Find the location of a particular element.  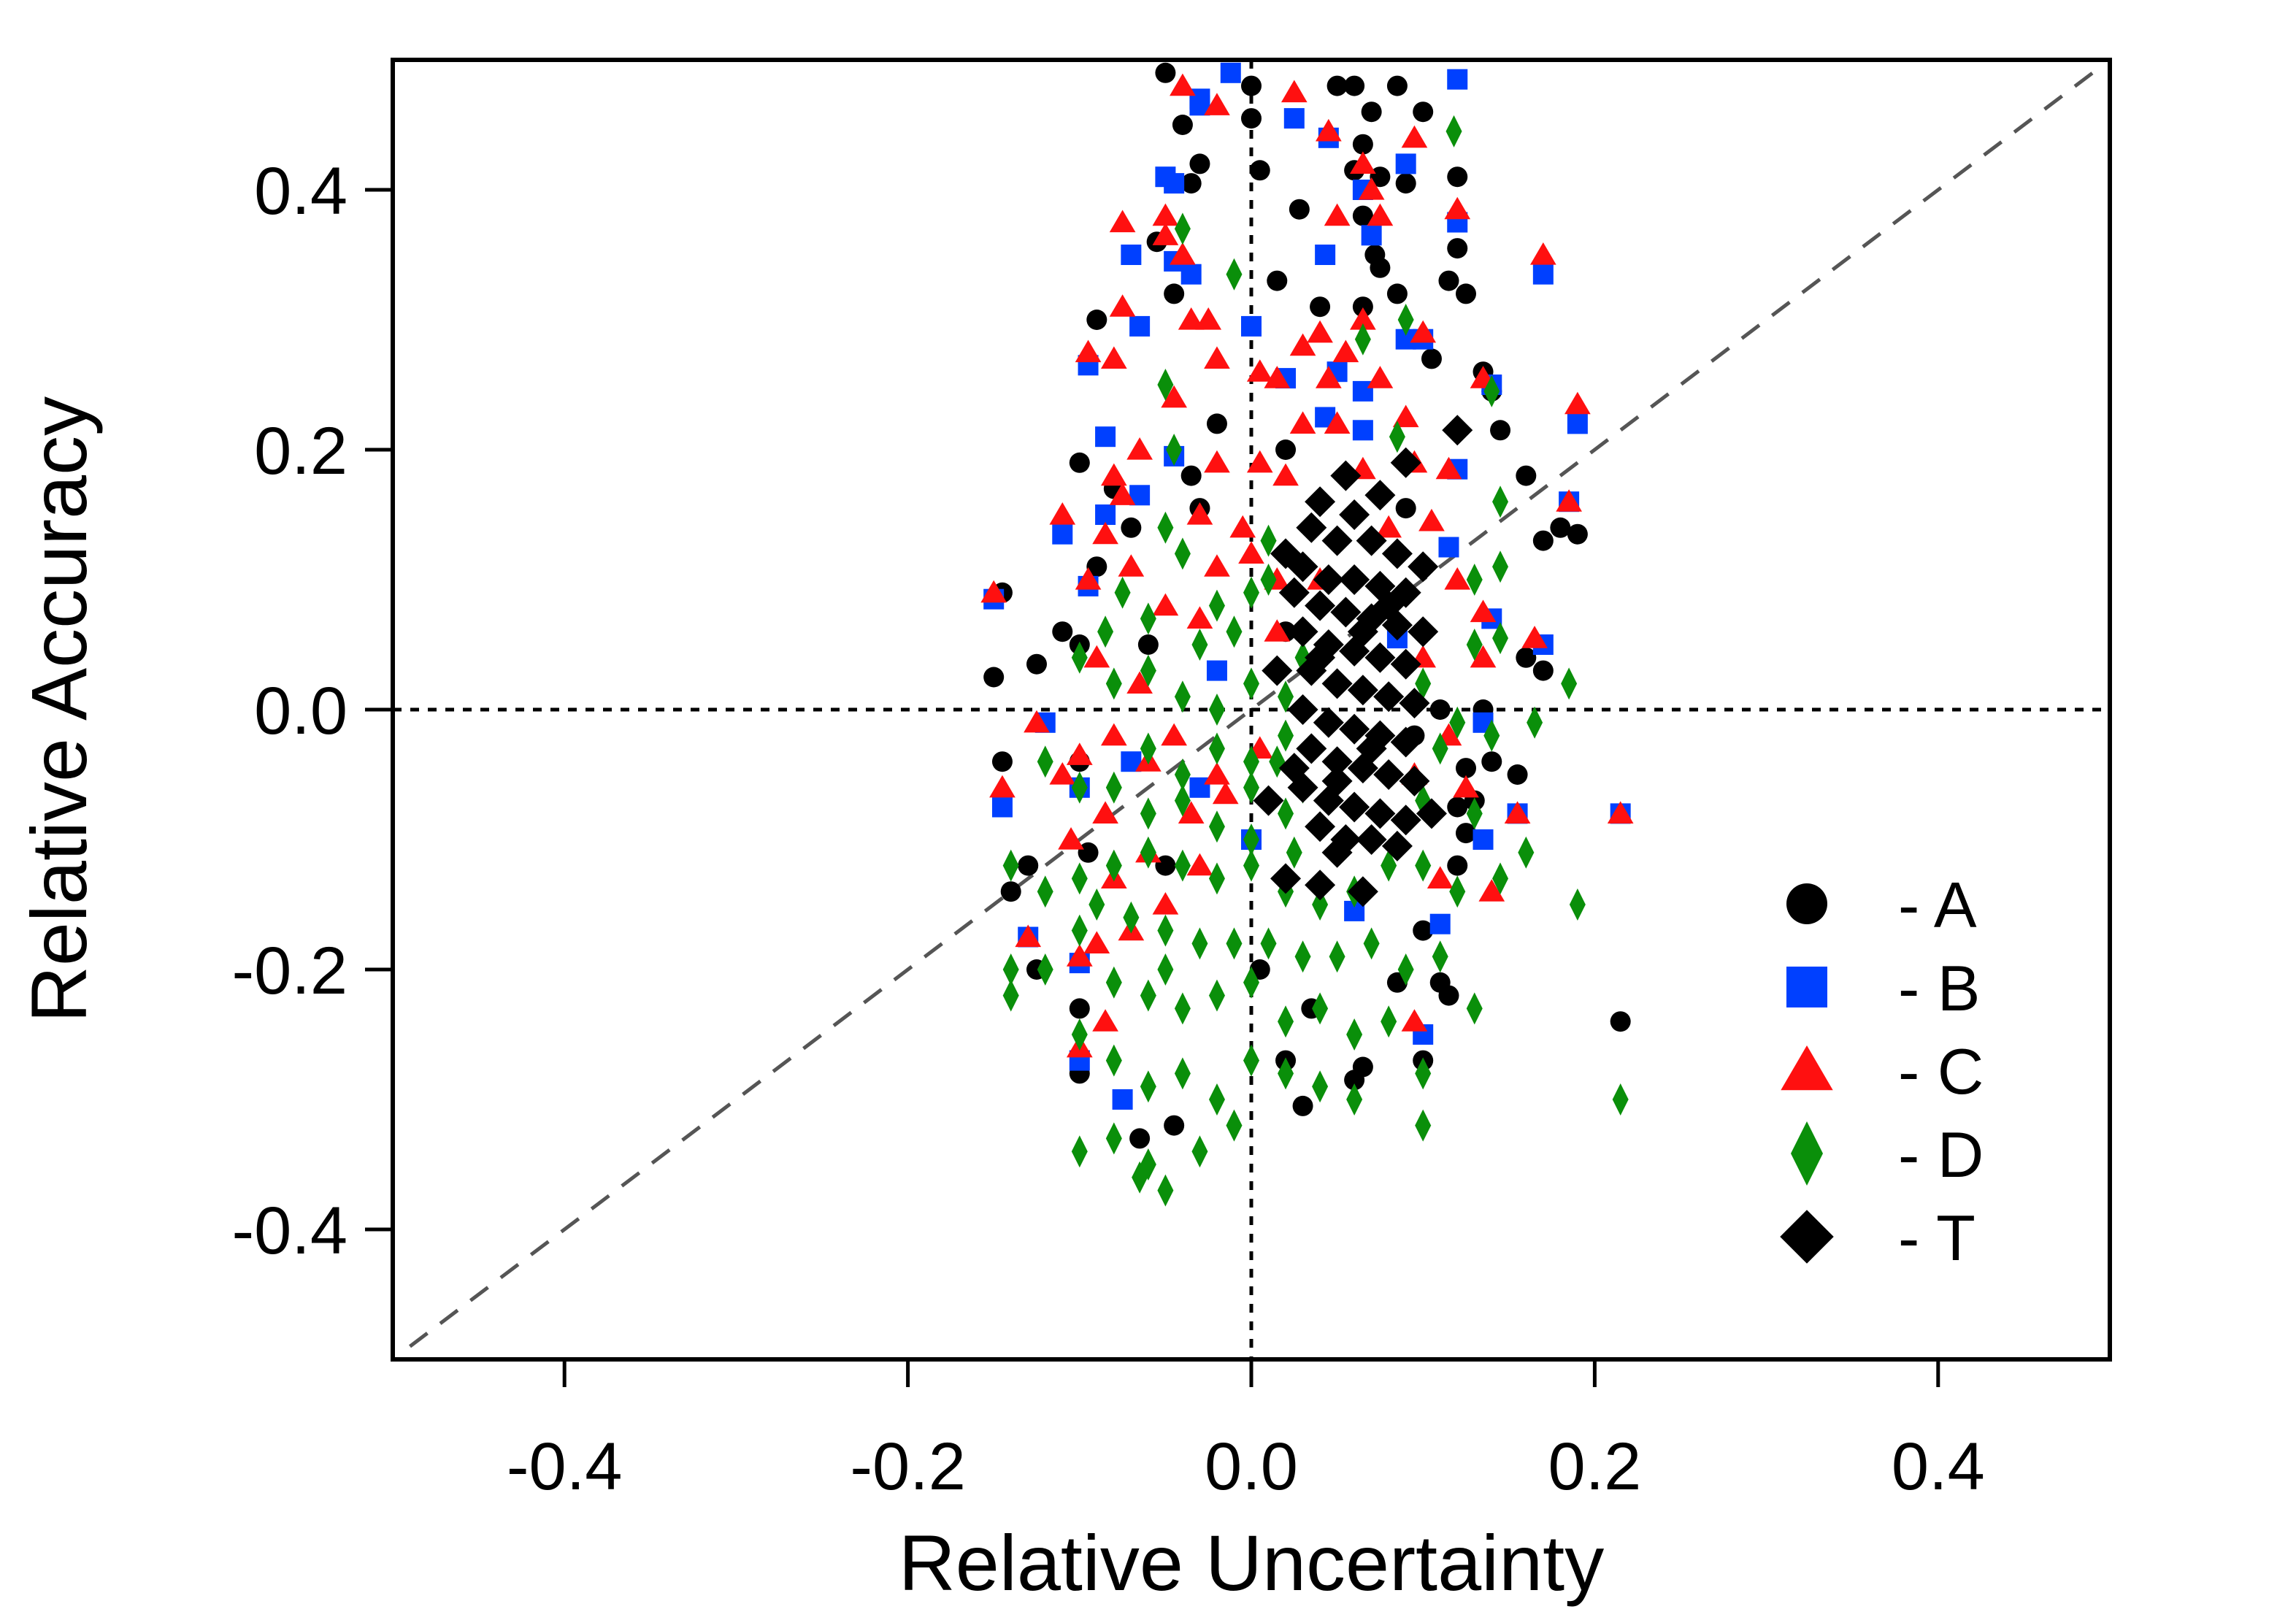

y-tick-label: 0.0 is located at coordinates (301, 711).